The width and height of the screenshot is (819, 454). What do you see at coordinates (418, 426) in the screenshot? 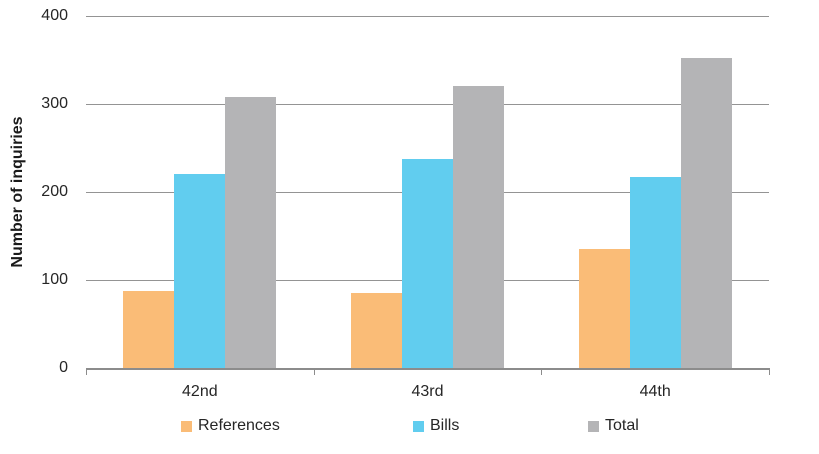
I see `legend-swatch-bills` at bounding box center [418, 426].